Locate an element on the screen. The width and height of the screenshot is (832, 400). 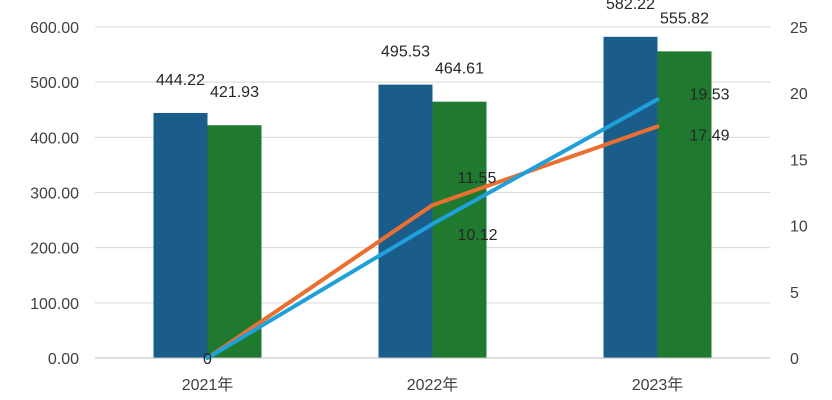
right-axis-tick-label: 15 is located at coordinates (799, 160).